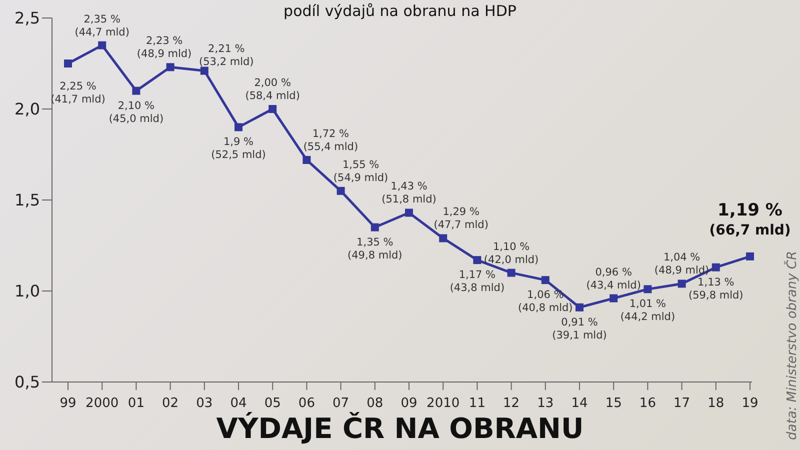 This screenshot has width=800, height=450. I want to click on x-tick-label: 16, so click(647, 404).